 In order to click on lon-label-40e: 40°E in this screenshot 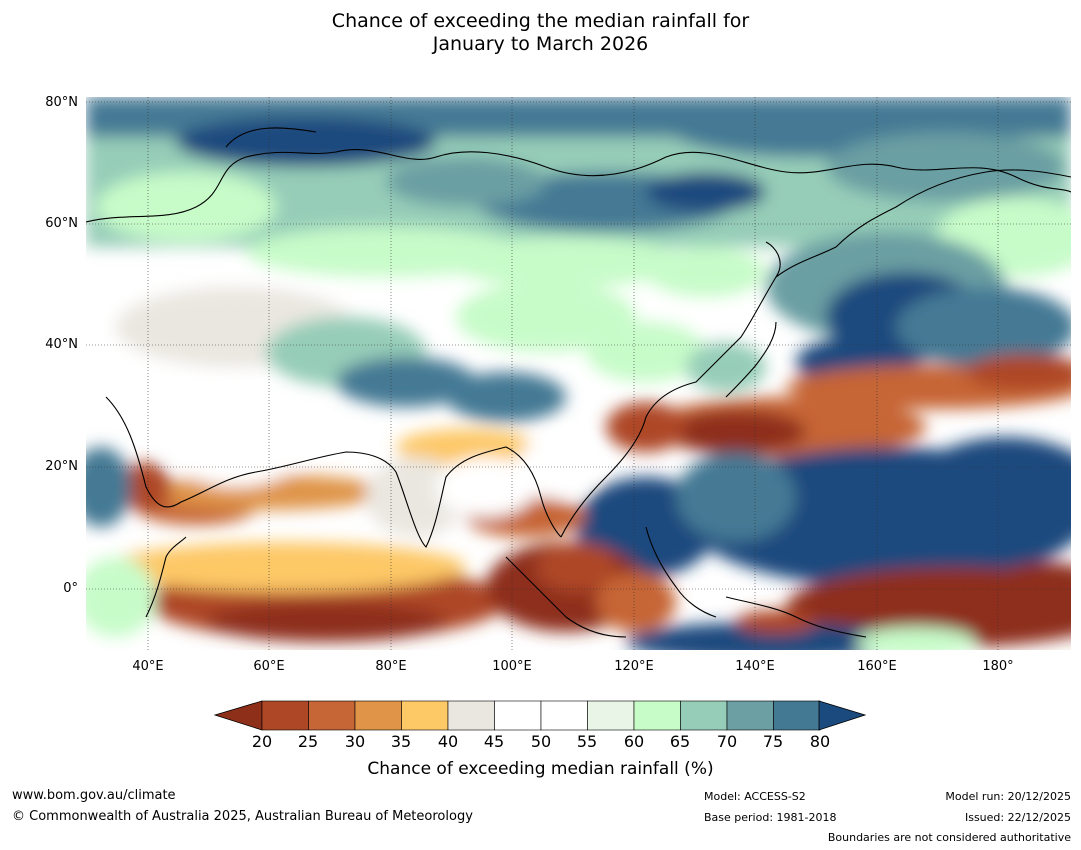, I will do `click(148, 666)`.